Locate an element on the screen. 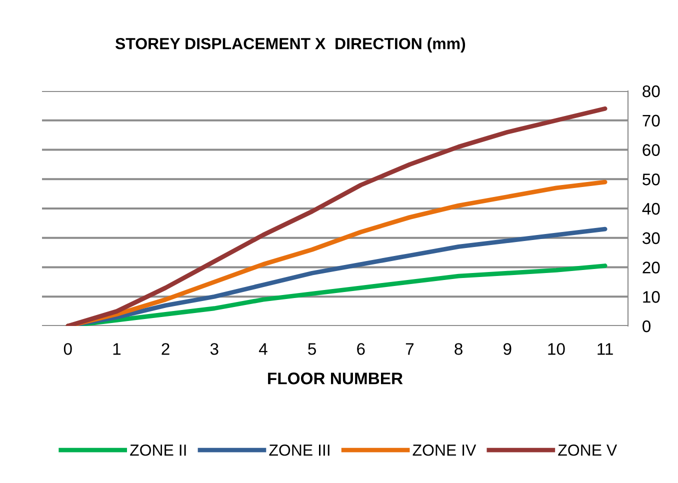 This screenshot has width=678, height=483. x-tick-label: 10 is located at coordinates (556, 349).